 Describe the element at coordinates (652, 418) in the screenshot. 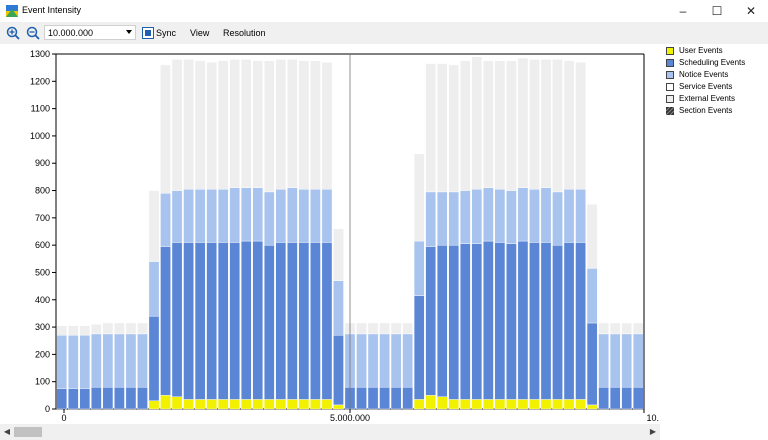

I see `x-tick-label: 10.` at that location.